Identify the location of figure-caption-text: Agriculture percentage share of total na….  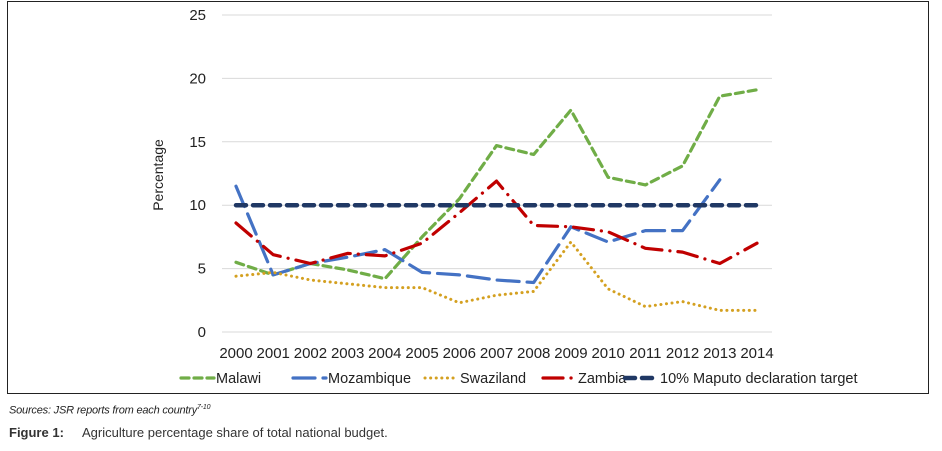
(235, 432).